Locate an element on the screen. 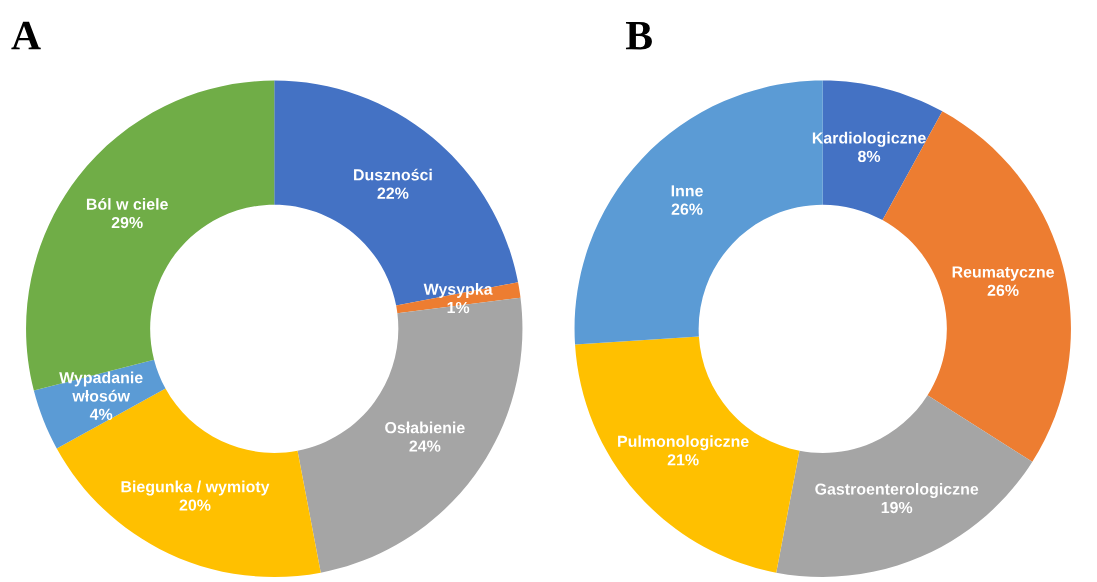 The image size is (1097, 582). slice-label: Osłabienie is located at coordinates (425, 427).